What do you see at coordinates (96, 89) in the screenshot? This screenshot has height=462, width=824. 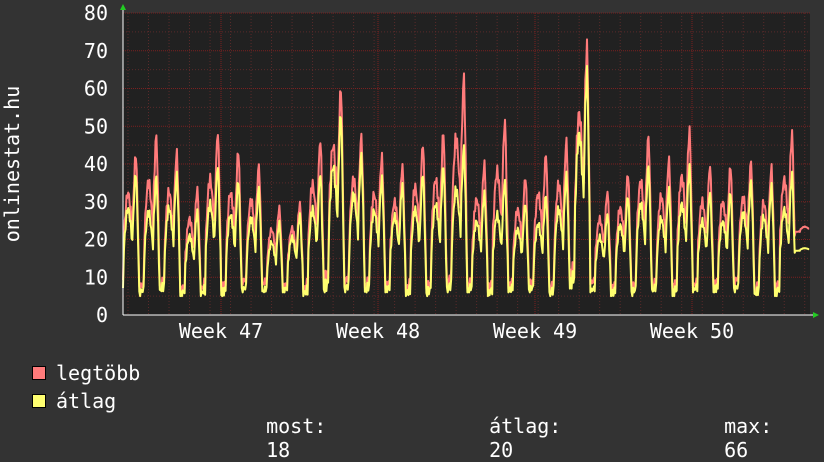 I see `y-tick-label: 60` at bounding box center [96, 89].